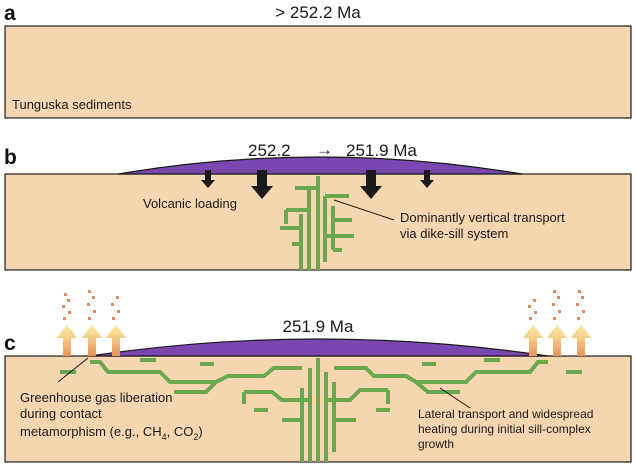 The height and width of the screenshot is (466, 636). What do you see at coordinates (61, 413) in the screenshot?
I see `gas-label-line2: during contact` at bounding box center [61, 413].